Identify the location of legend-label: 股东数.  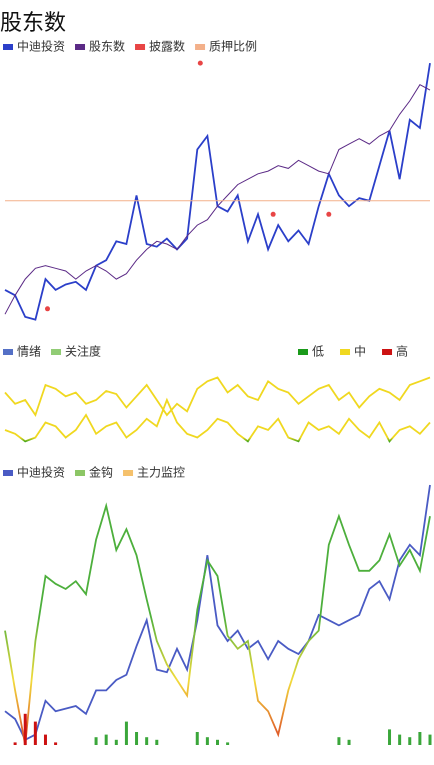
(107, 46).